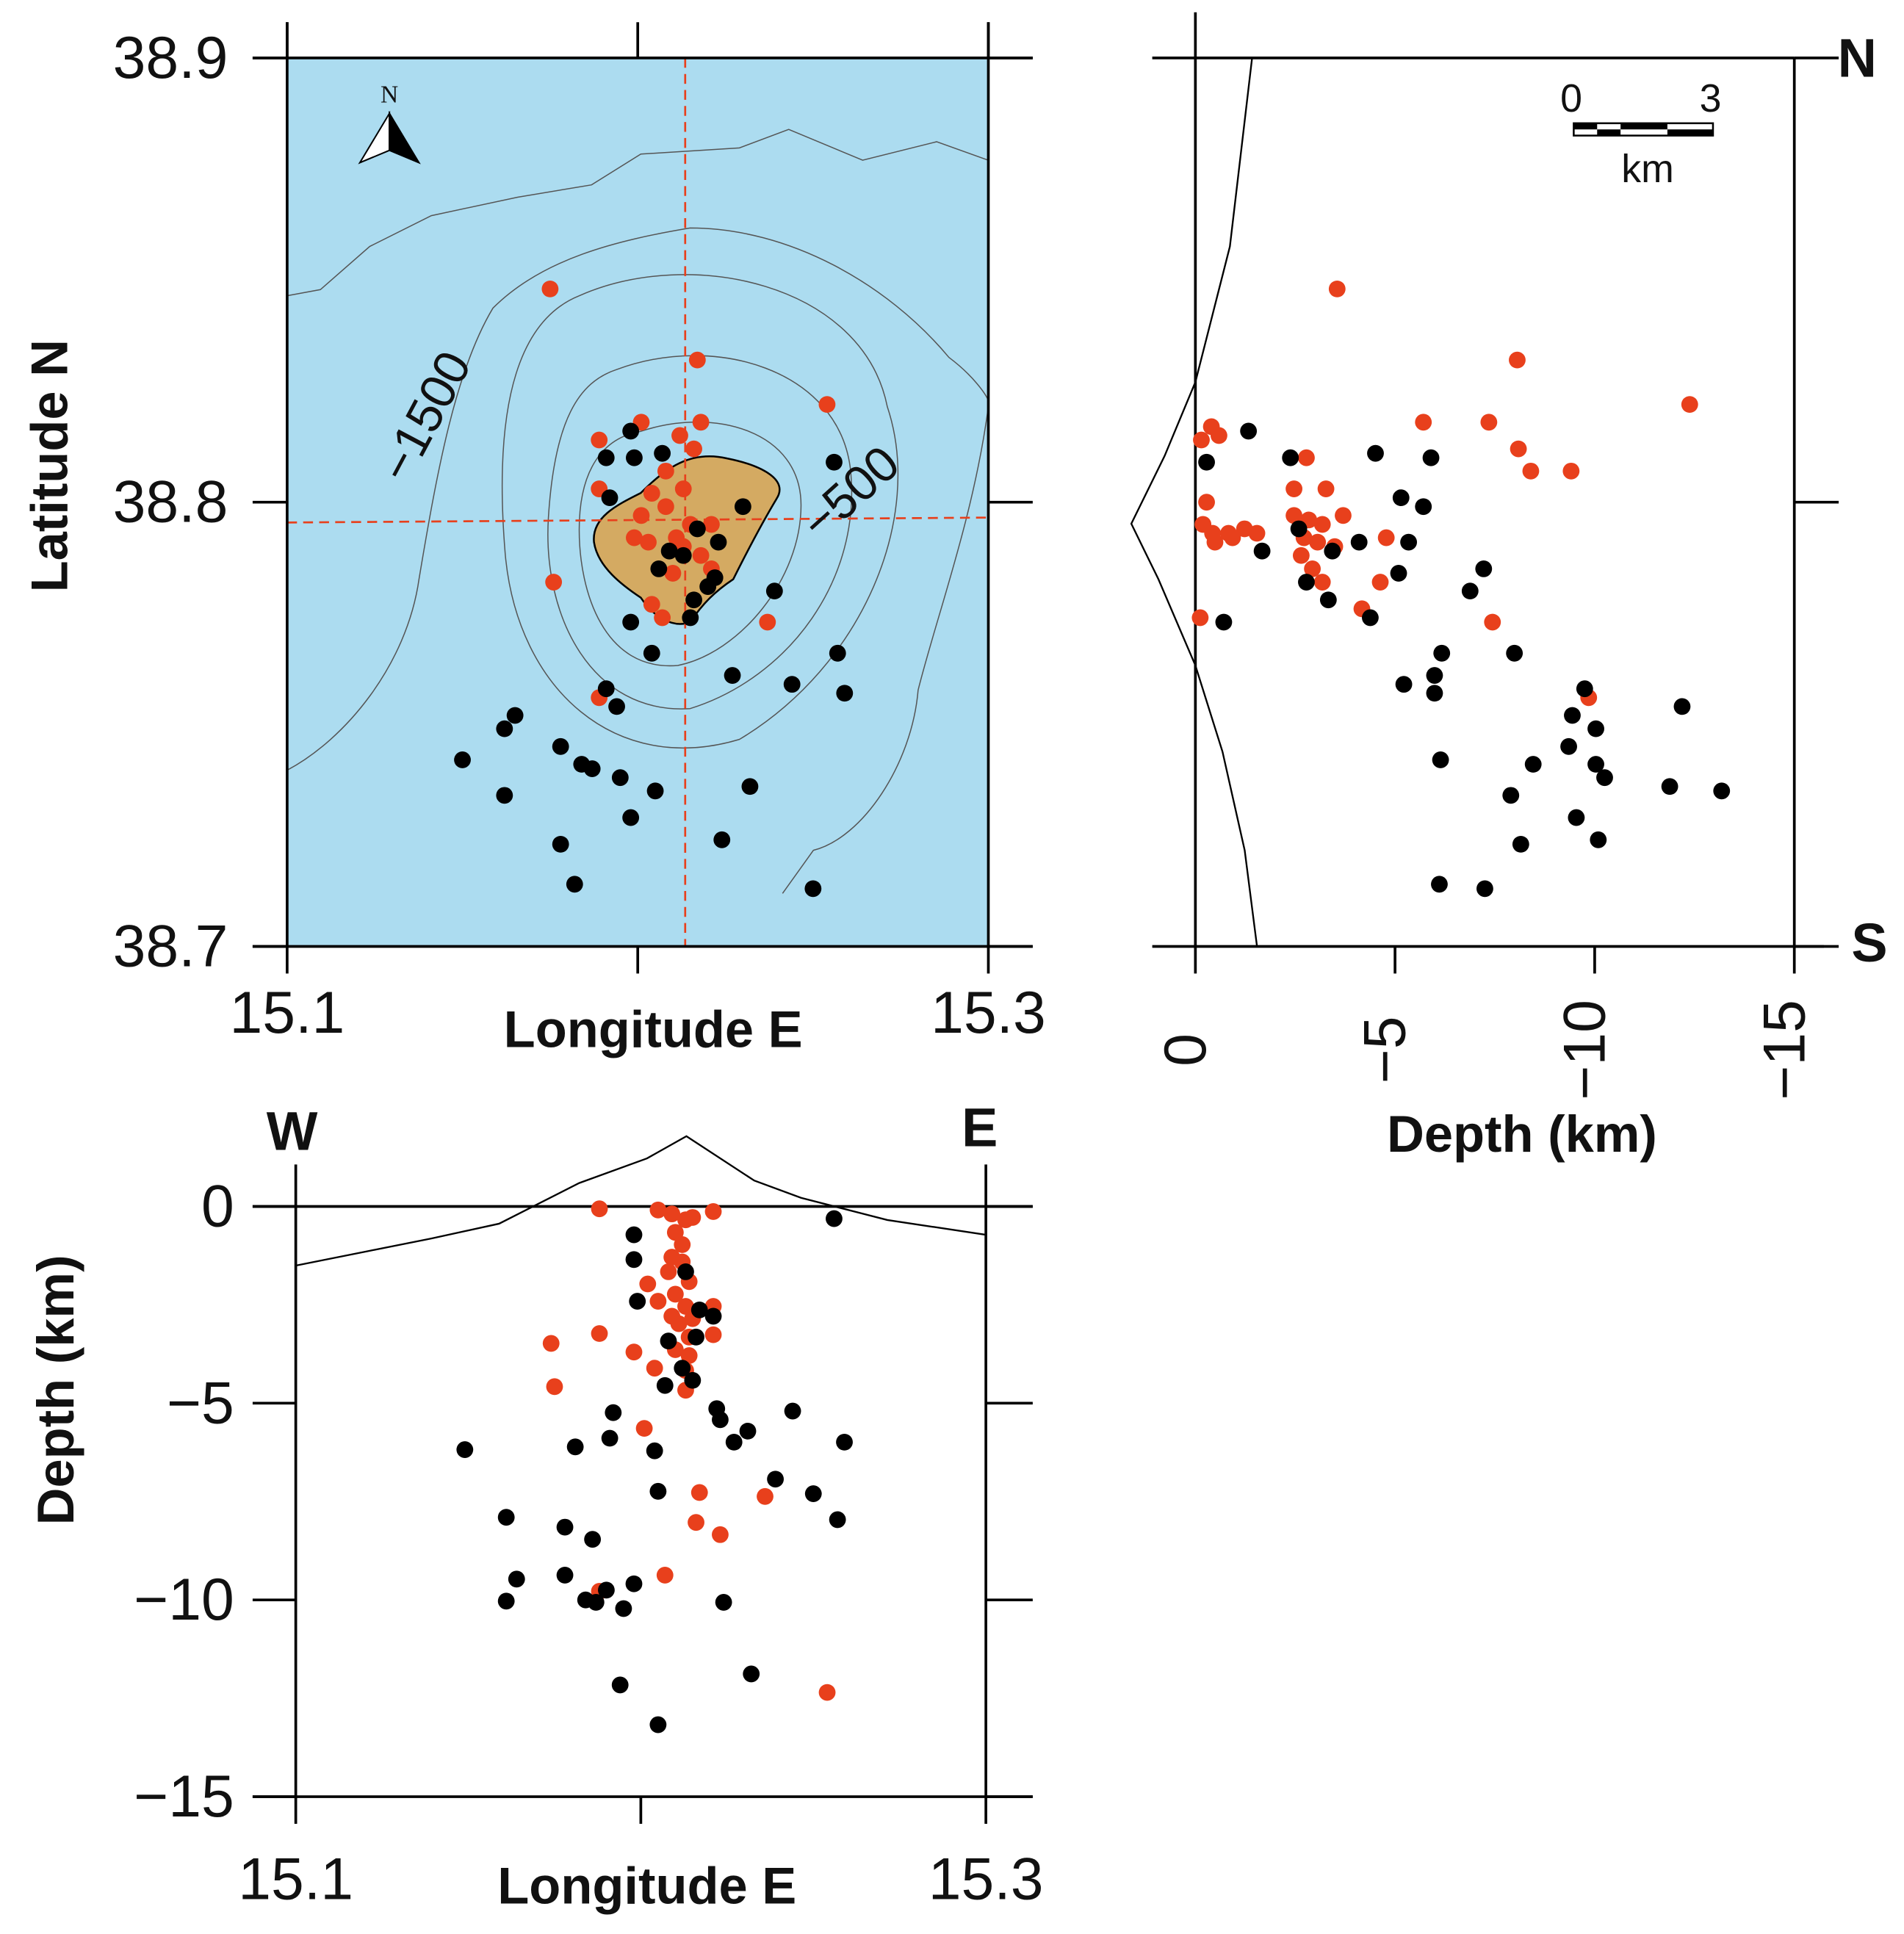  Describe the element at coordinates (1784, 1050) in the screenshot. I see `x-tick-label: −15` at that location.